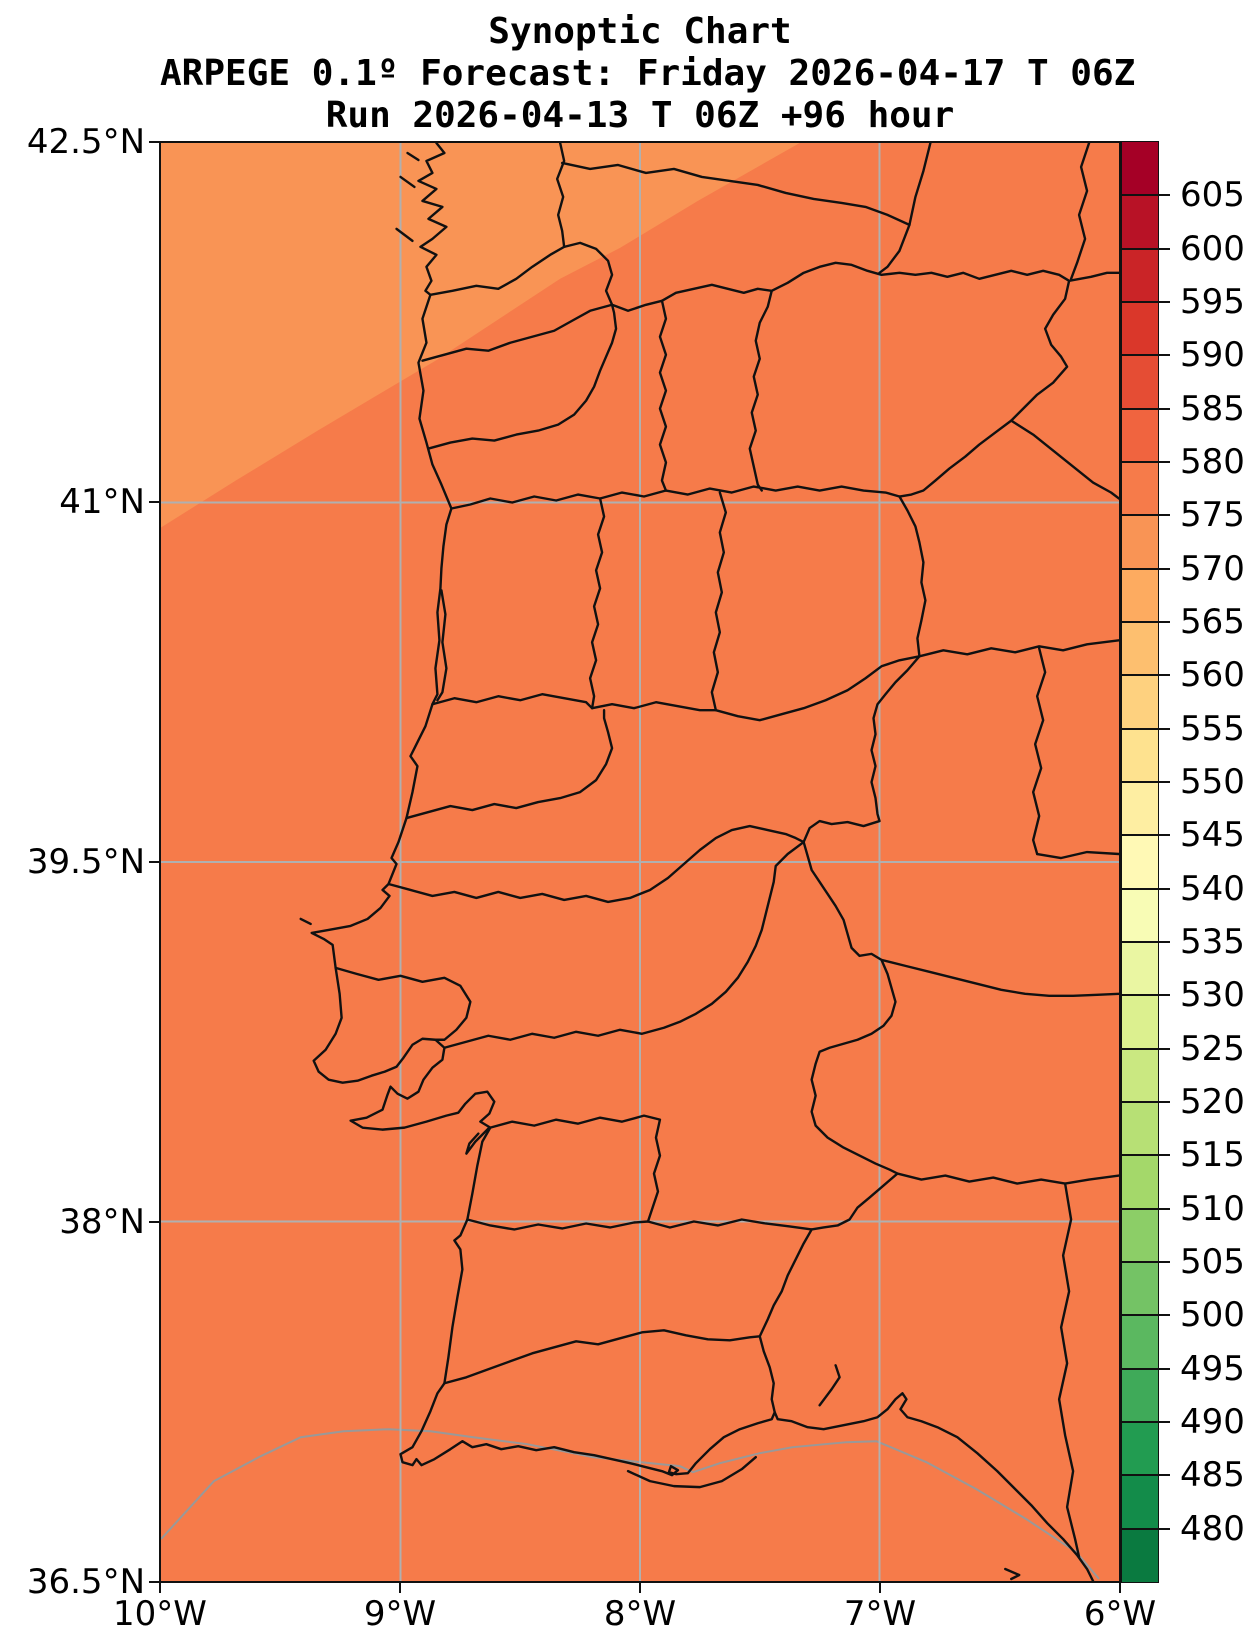 The width and height of the screenshot is (1259, 1648). What do you see at coordinates (880, 1614) in the screenshot?
I see `x-tick-label: 7°W` at bounding box center [880, 1614].